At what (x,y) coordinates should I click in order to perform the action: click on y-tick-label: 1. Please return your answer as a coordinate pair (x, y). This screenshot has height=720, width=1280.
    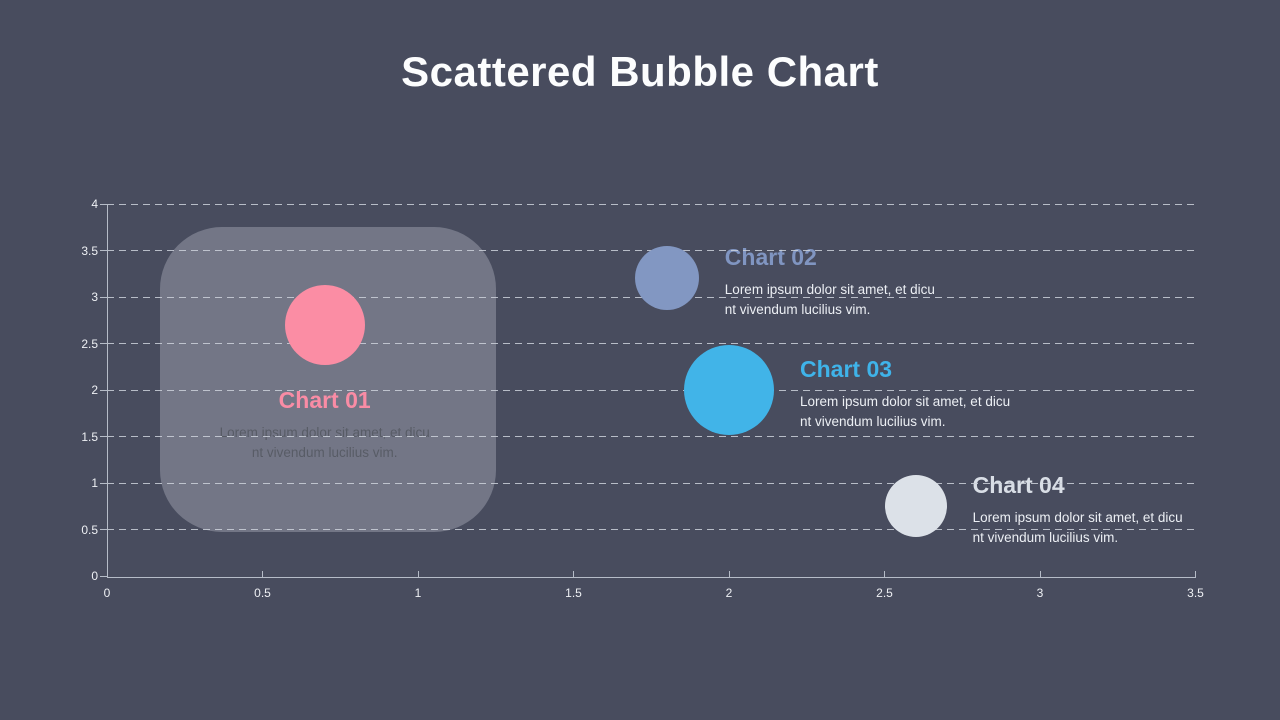
    Looking at the image, I should click on (94, 483).